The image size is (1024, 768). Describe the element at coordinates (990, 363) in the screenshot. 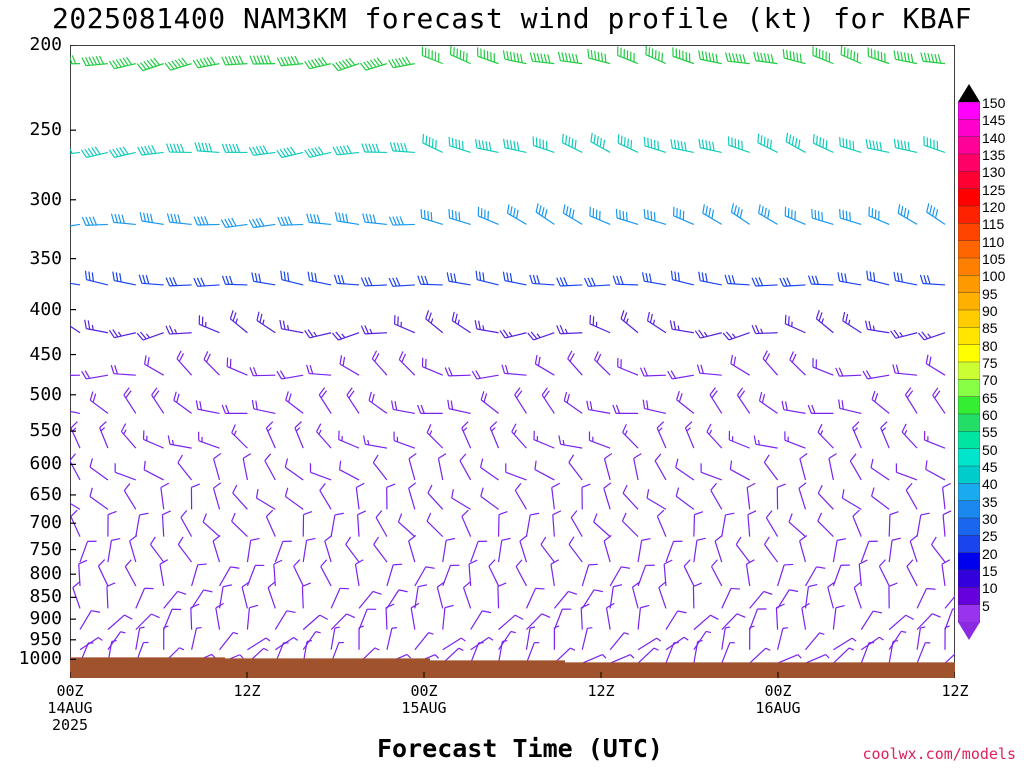

I see `colorbar-label: 75` at that location.